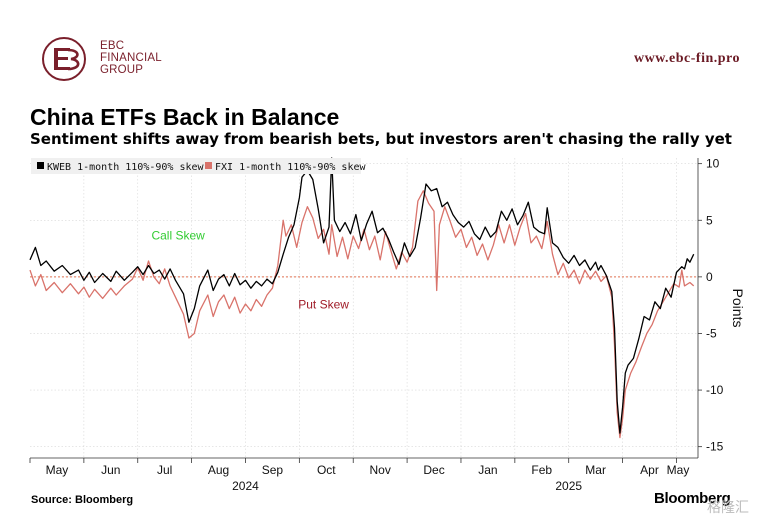 The height and width of the screenshot is (526, 778). I want to click on annotation-label: Call Skew, so click(178, 236).